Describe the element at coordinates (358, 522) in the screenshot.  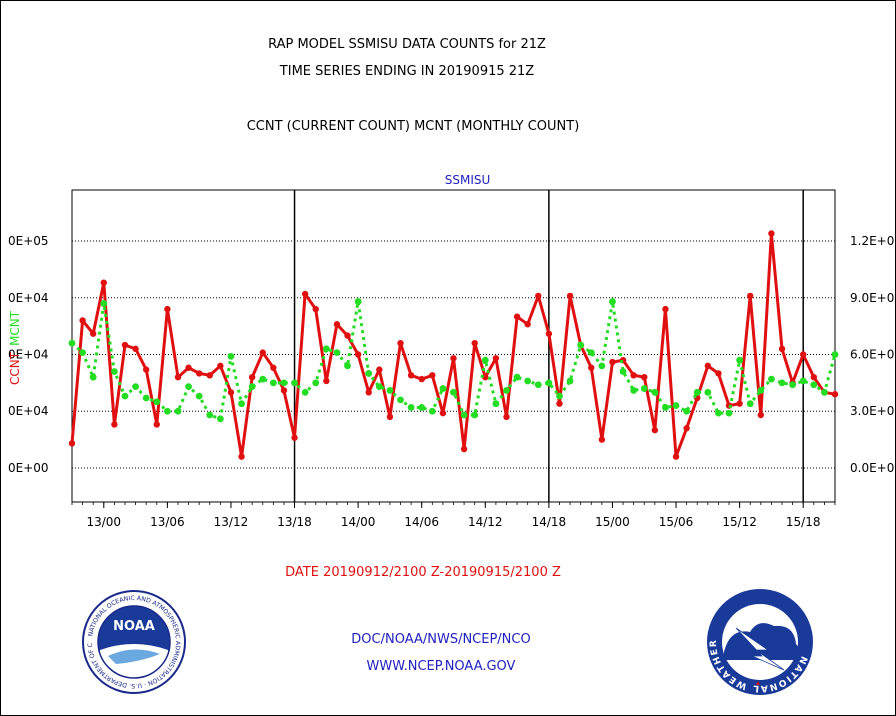
I see `x-tick-label-4: 14/00` at that location.